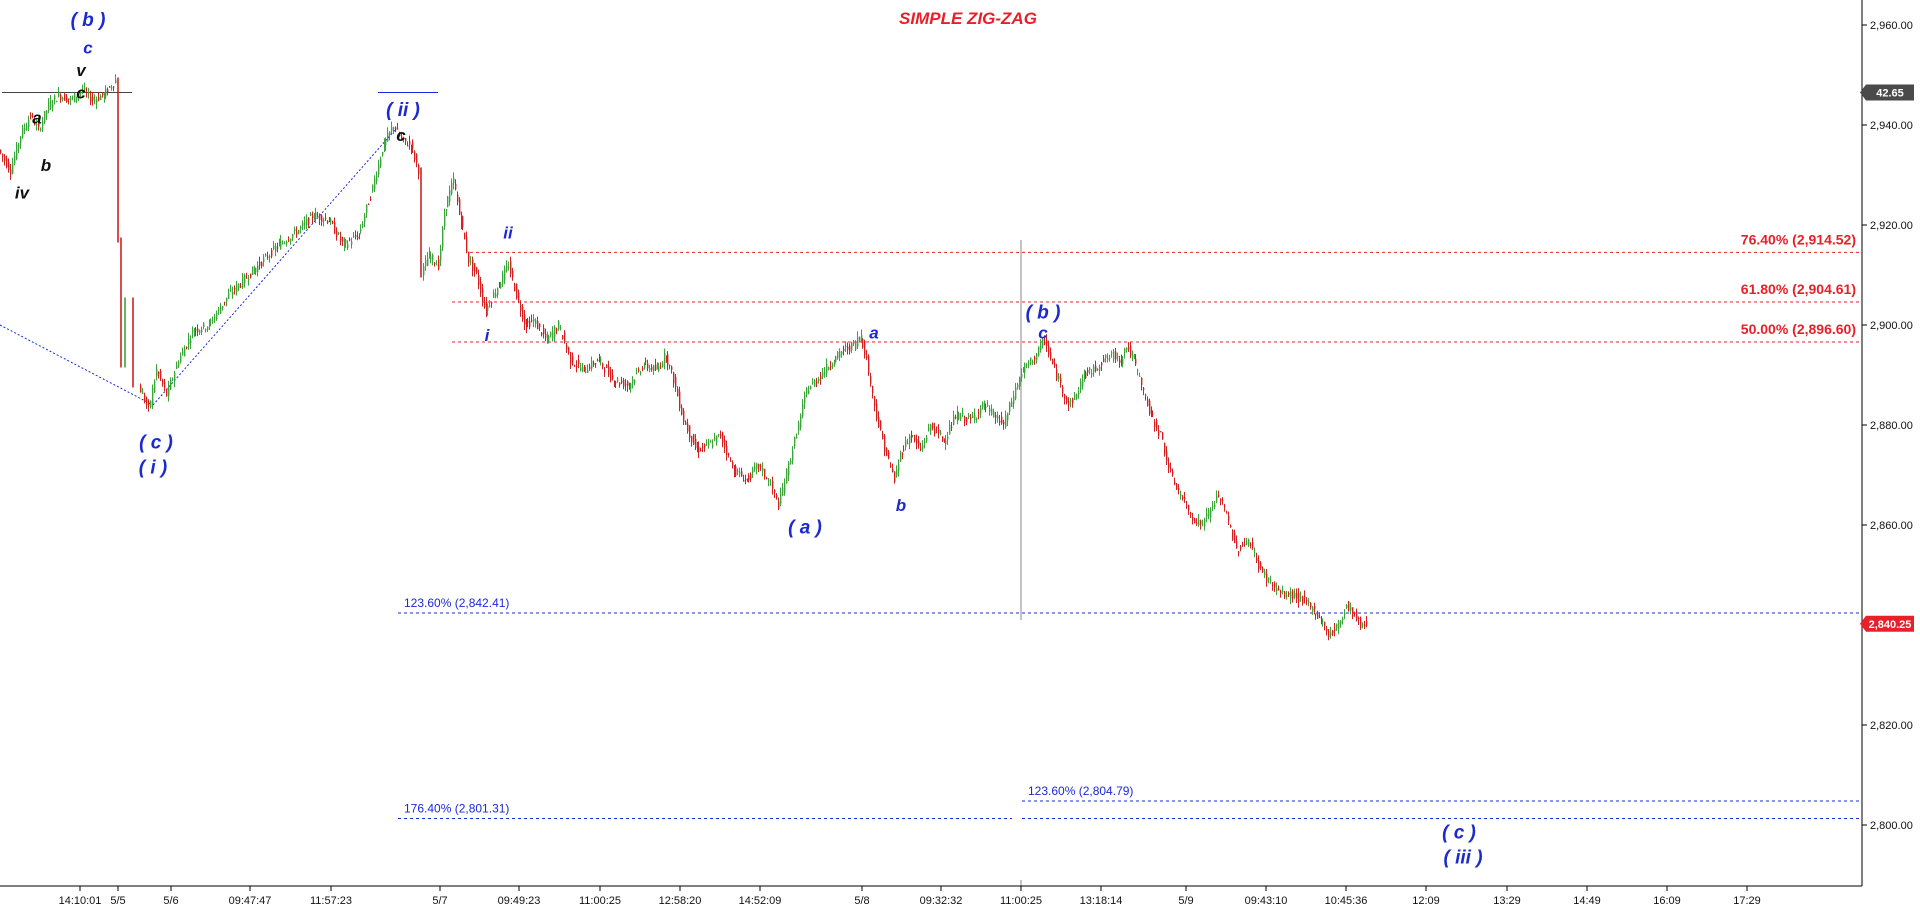  I want to click on x-tick-label: 5/5, so click(117, 901).